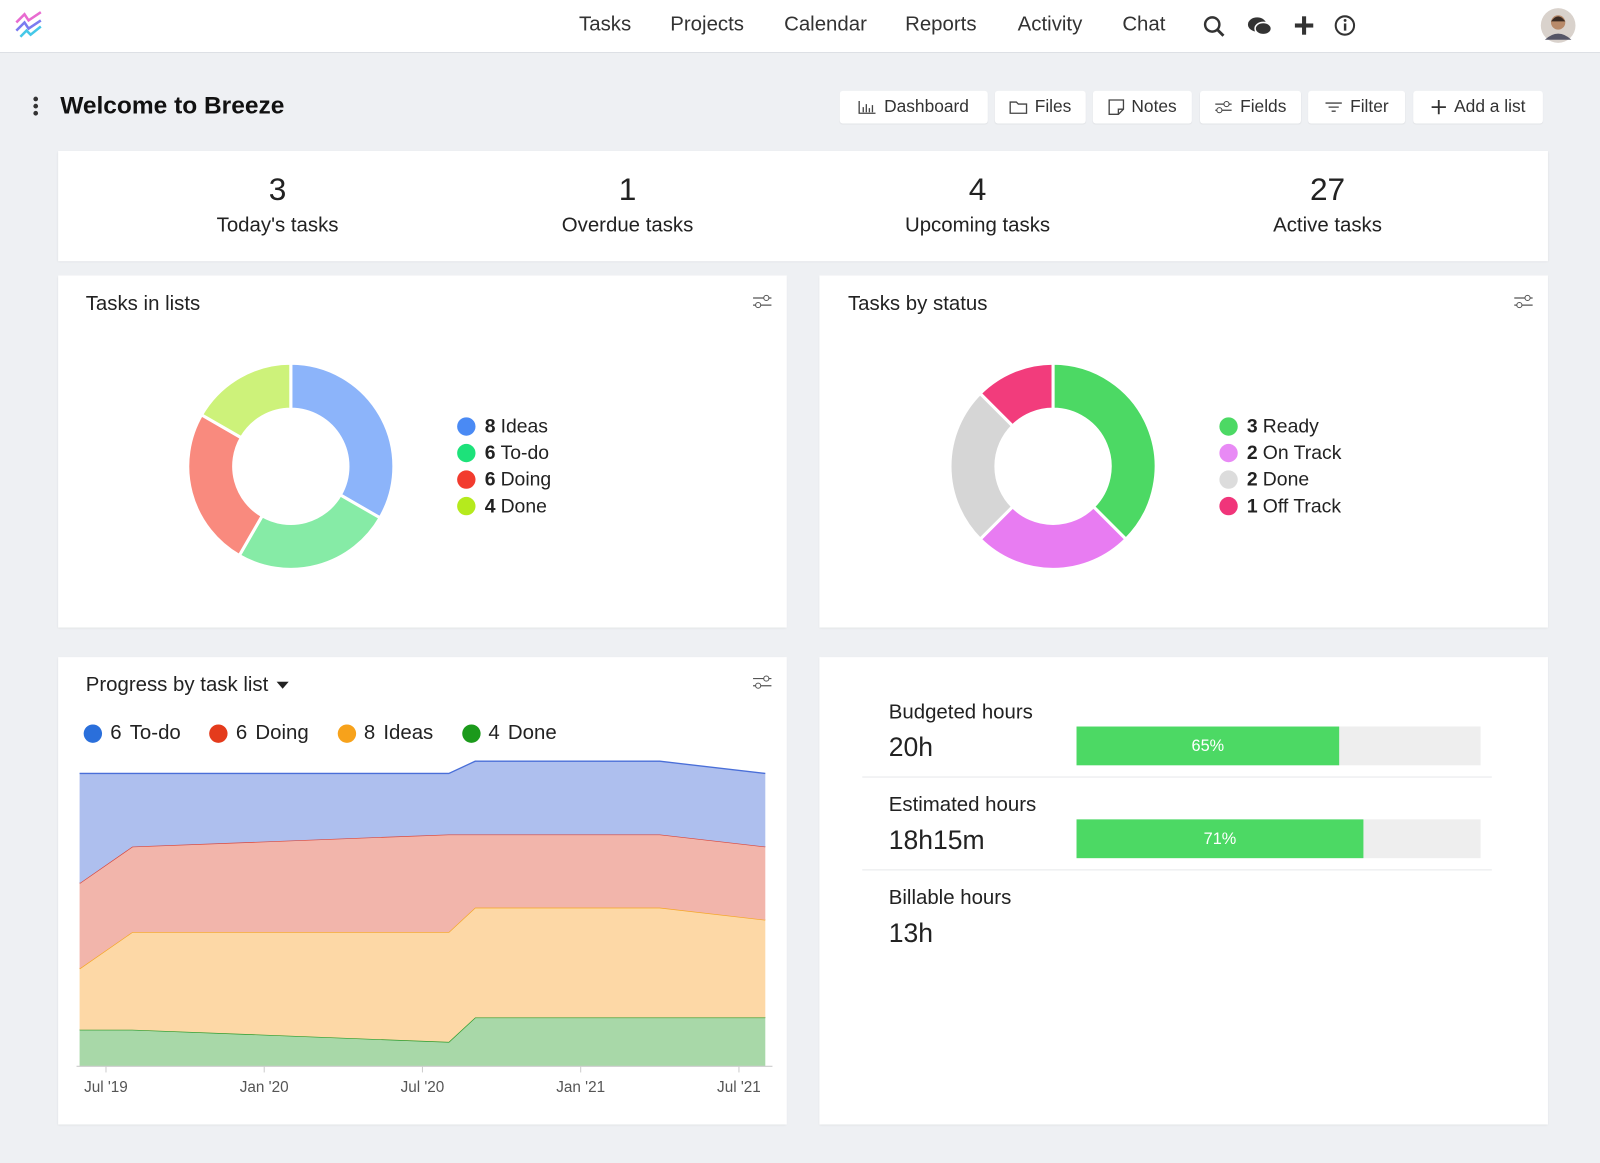 The image size is (1600, 1163). I want to click on menu-dots, so click(36, 107).